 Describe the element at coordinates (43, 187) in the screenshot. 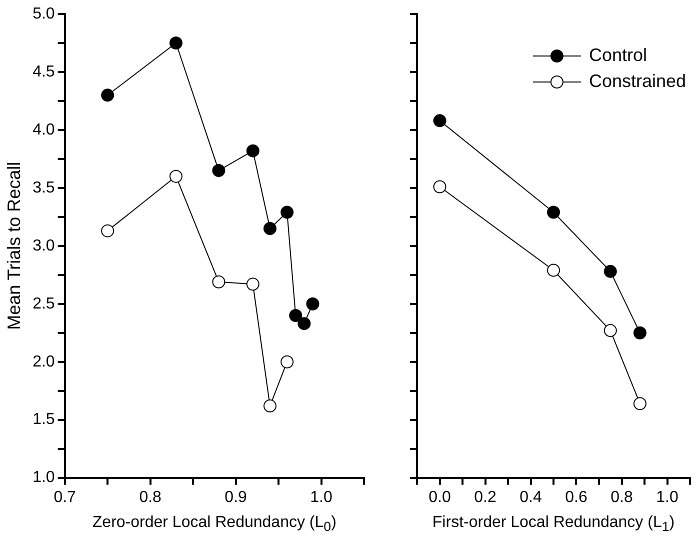

I see `y-tick-label: 3.5` at that location.